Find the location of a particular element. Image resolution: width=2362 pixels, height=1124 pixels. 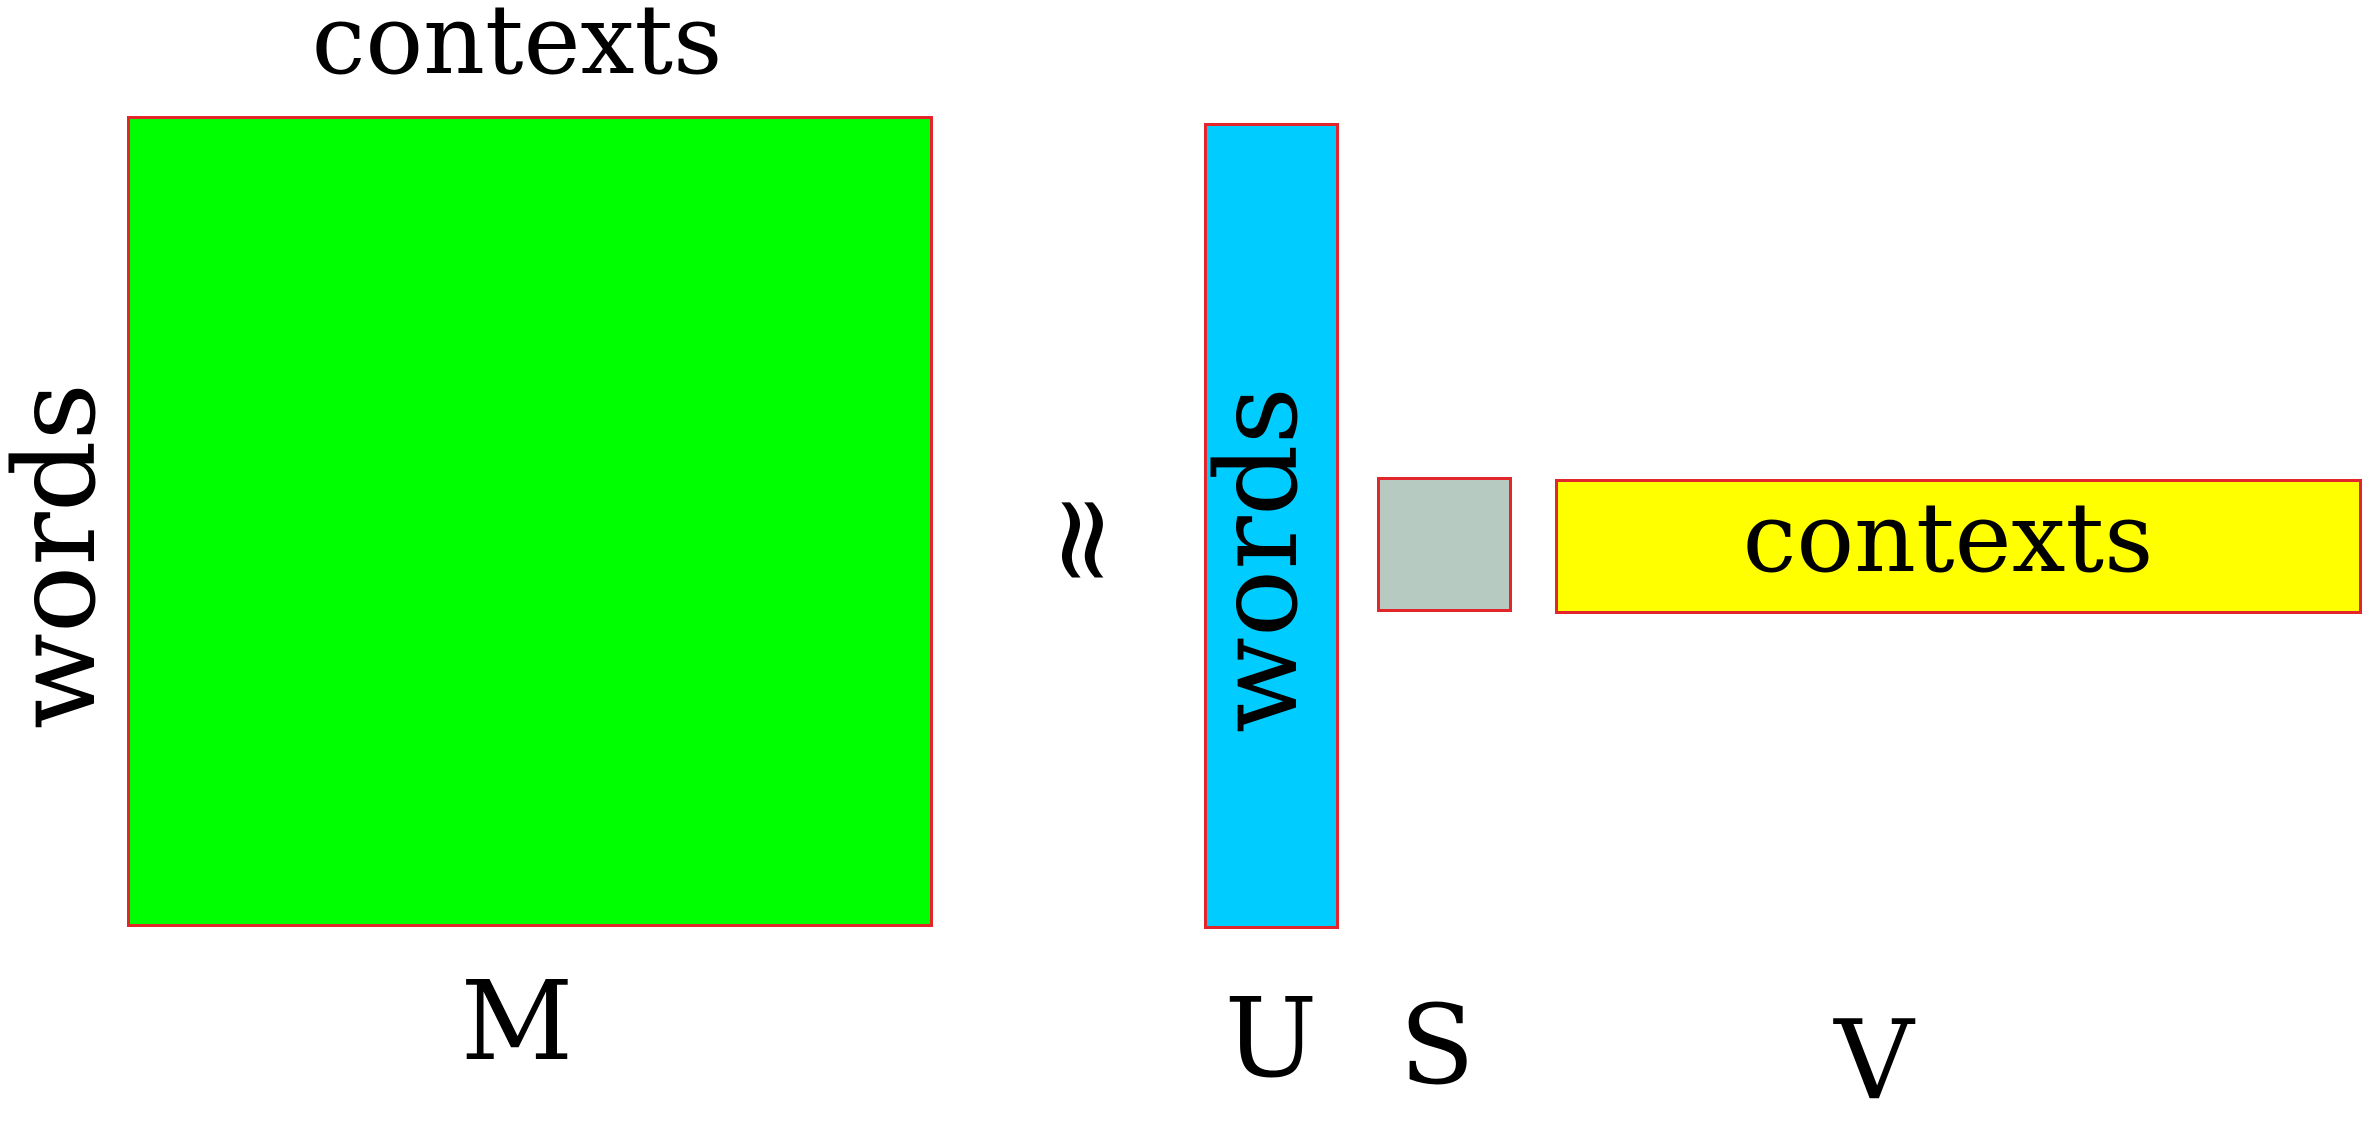

approx-symbol: ≈ is located at coordinates (1079, 540).